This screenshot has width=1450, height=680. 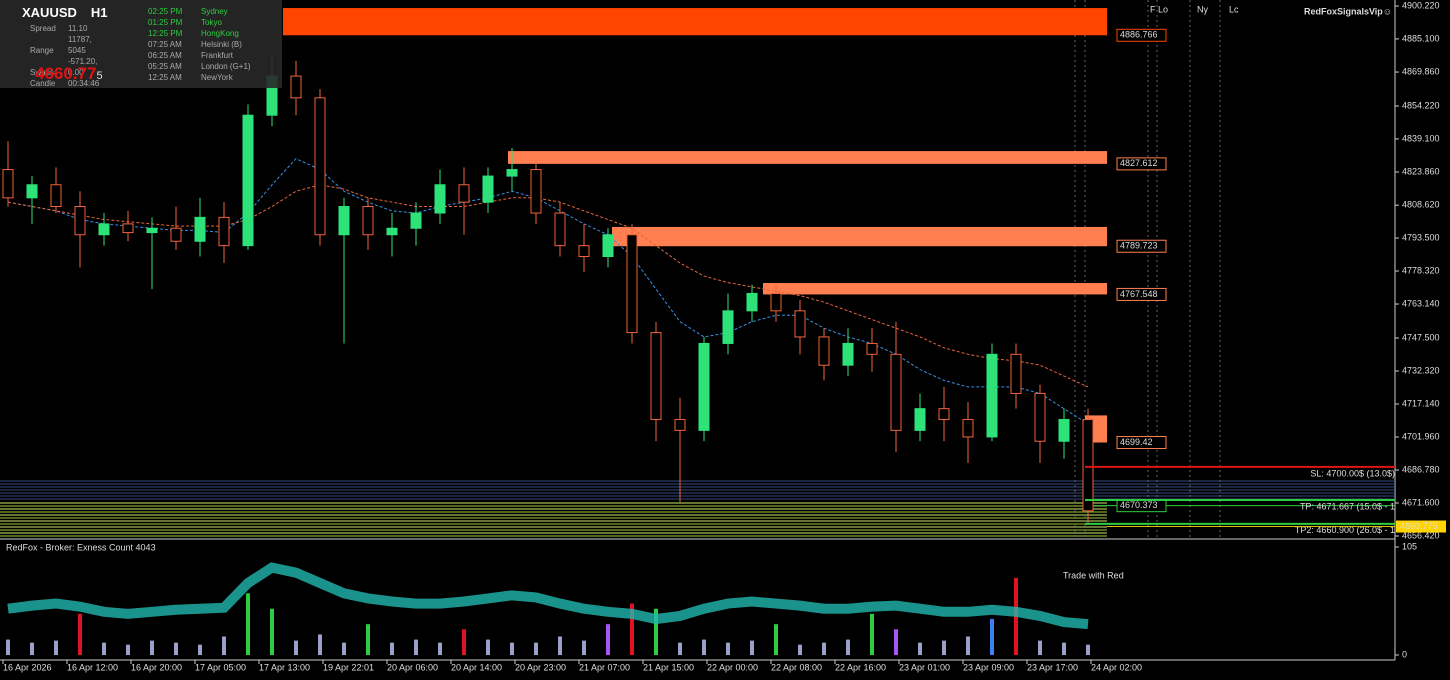 What do you see at coordinates (66, 73) in the screenshot?
I see `price-main: 4660.77` at bounding box center [66, 73].